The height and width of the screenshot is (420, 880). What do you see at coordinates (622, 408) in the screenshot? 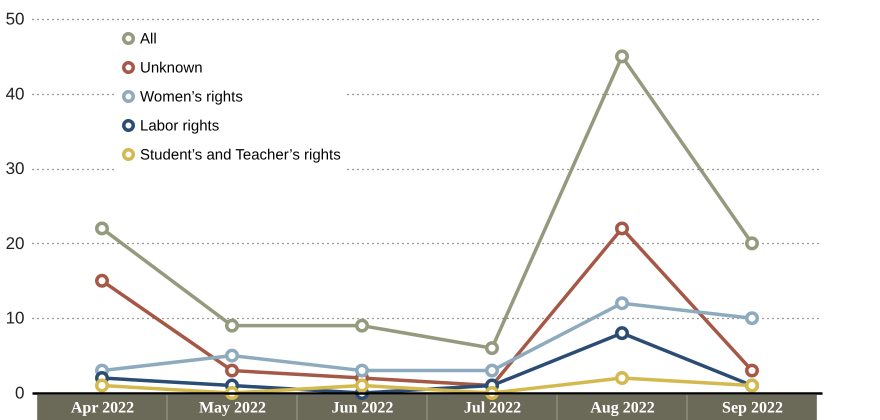
I see `x-tick-label: Aug 2022` at bounding box center [622, 408].